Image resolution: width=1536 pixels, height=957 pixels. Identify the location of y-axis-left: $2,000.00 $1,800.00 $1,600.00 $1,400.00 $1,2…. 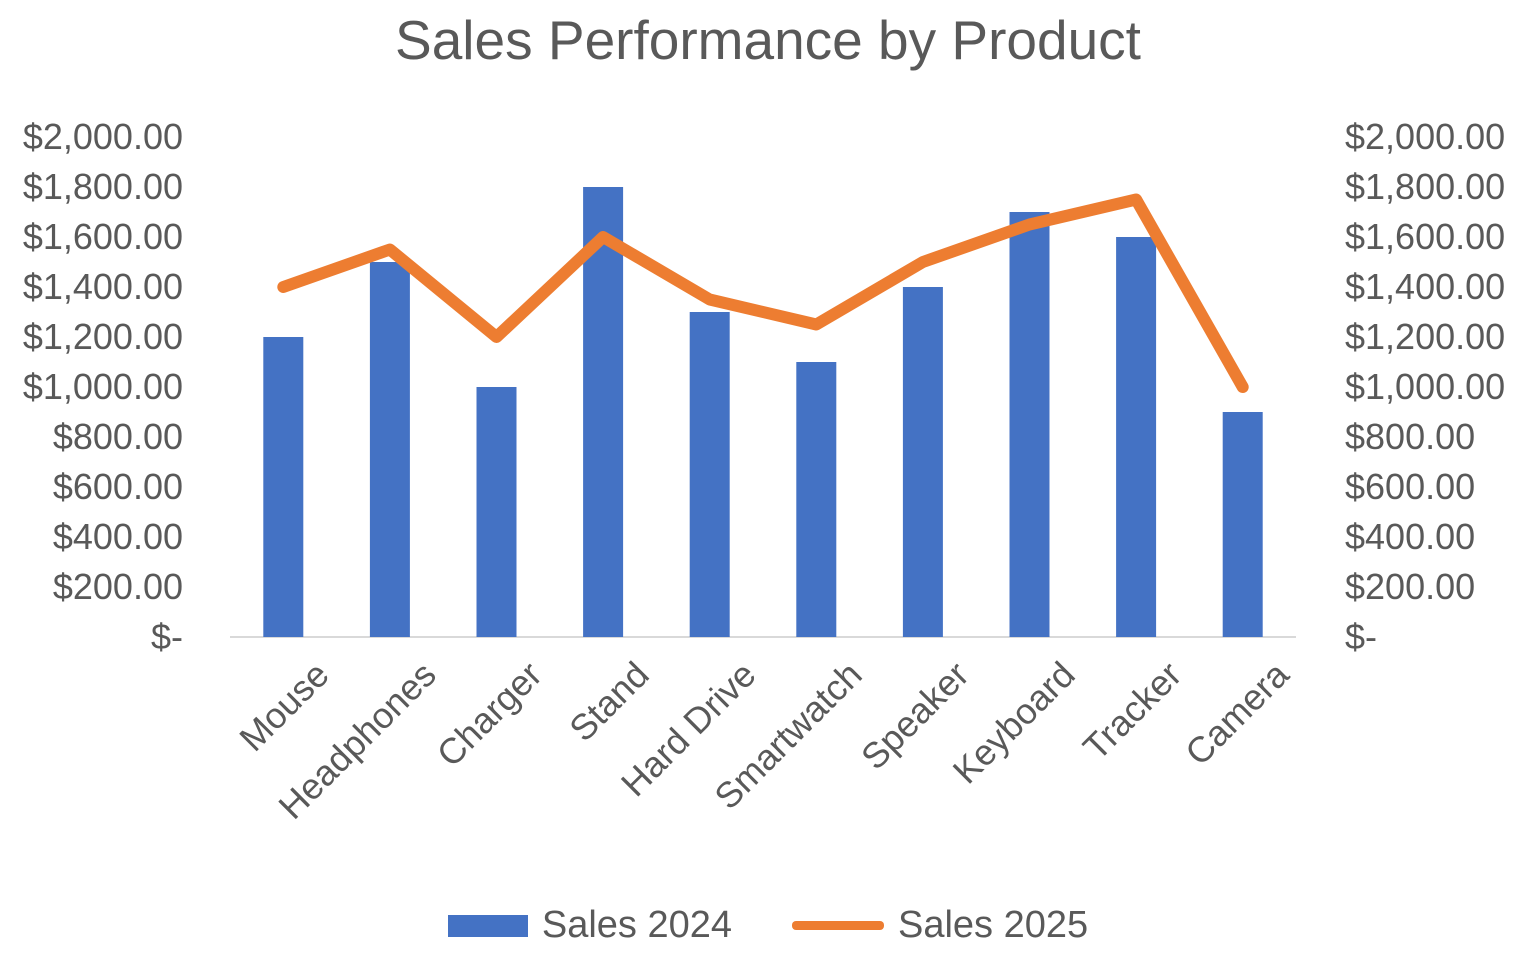
(92, 478).